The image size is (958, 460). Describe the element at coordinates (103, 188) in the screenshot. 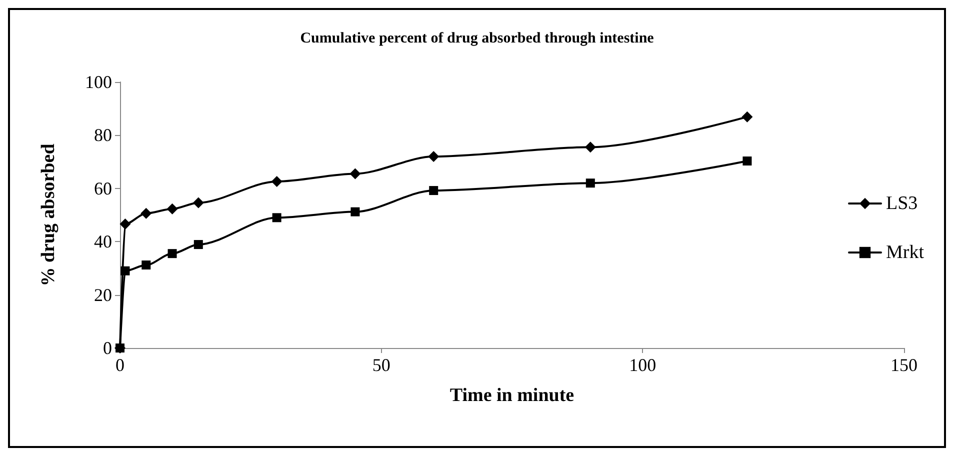

I see `y-tick-label: 60` at that location.